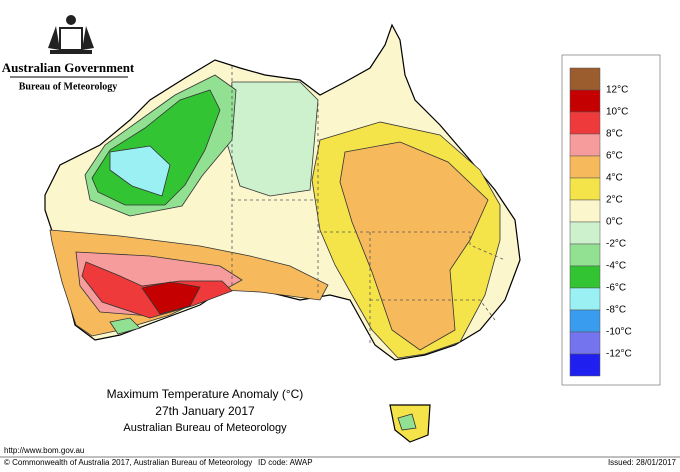 This screenshot has width=680, height=472. I want to click on footer-issued: Issued: 28/01/2017, so click(642, 462).